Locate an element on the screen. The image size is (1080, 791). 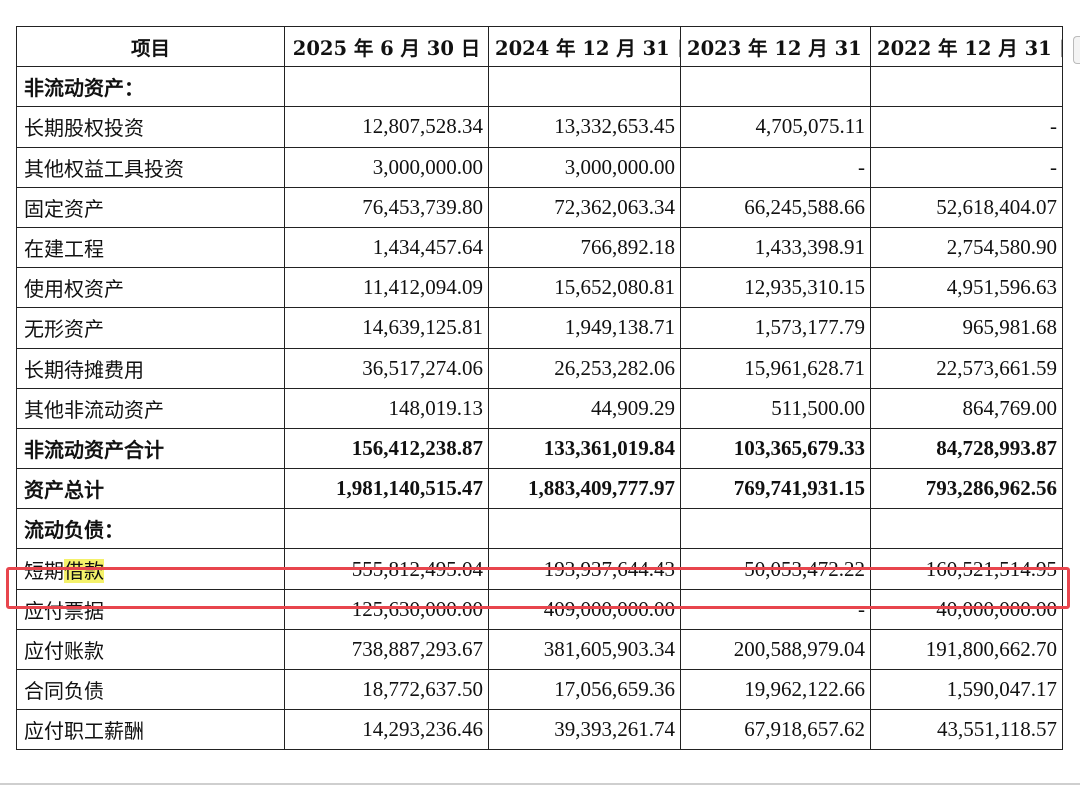
cell-value: 738,887,293.67 is located at coordinates (386, 649).